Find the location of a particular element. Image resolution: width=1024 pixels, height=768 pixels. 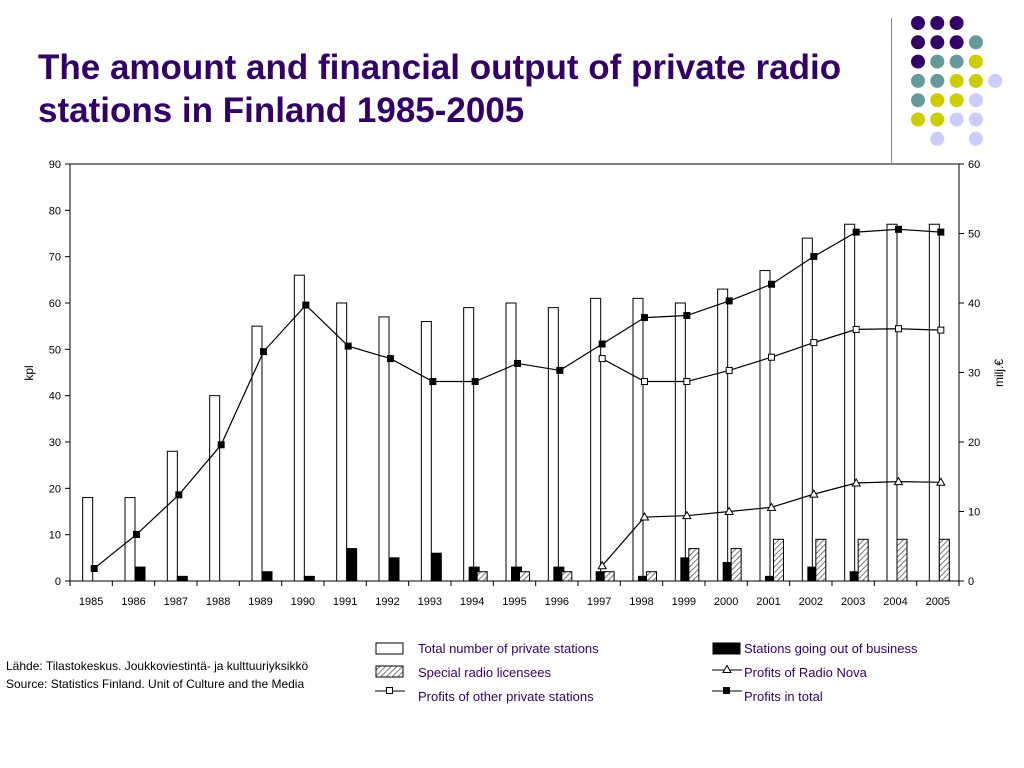

legend-label-special-licensees: Special radio licensees is located at coordinates (484, 672).